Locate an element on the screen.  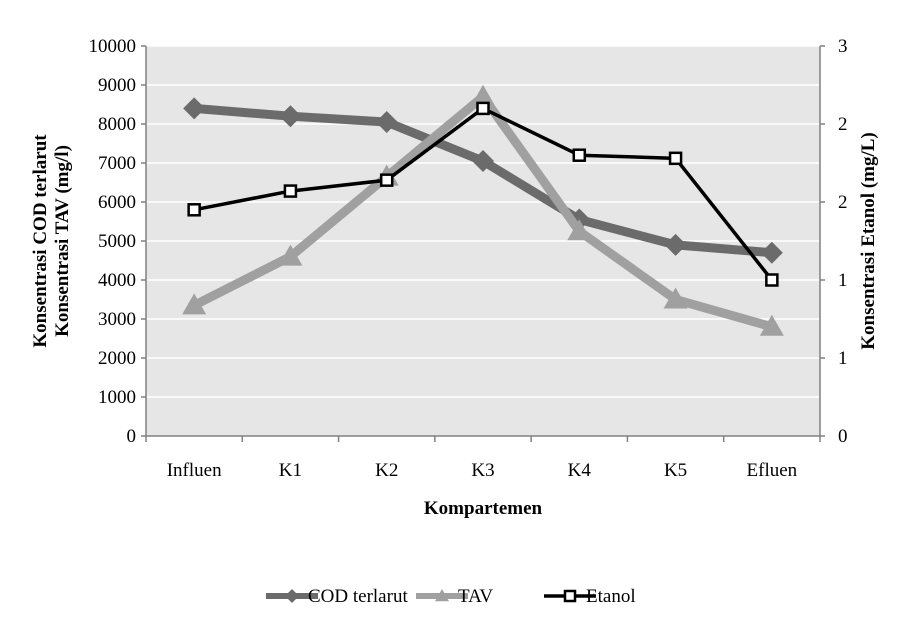
left-tick-label: 7000 is located at coordinates (117, 163).